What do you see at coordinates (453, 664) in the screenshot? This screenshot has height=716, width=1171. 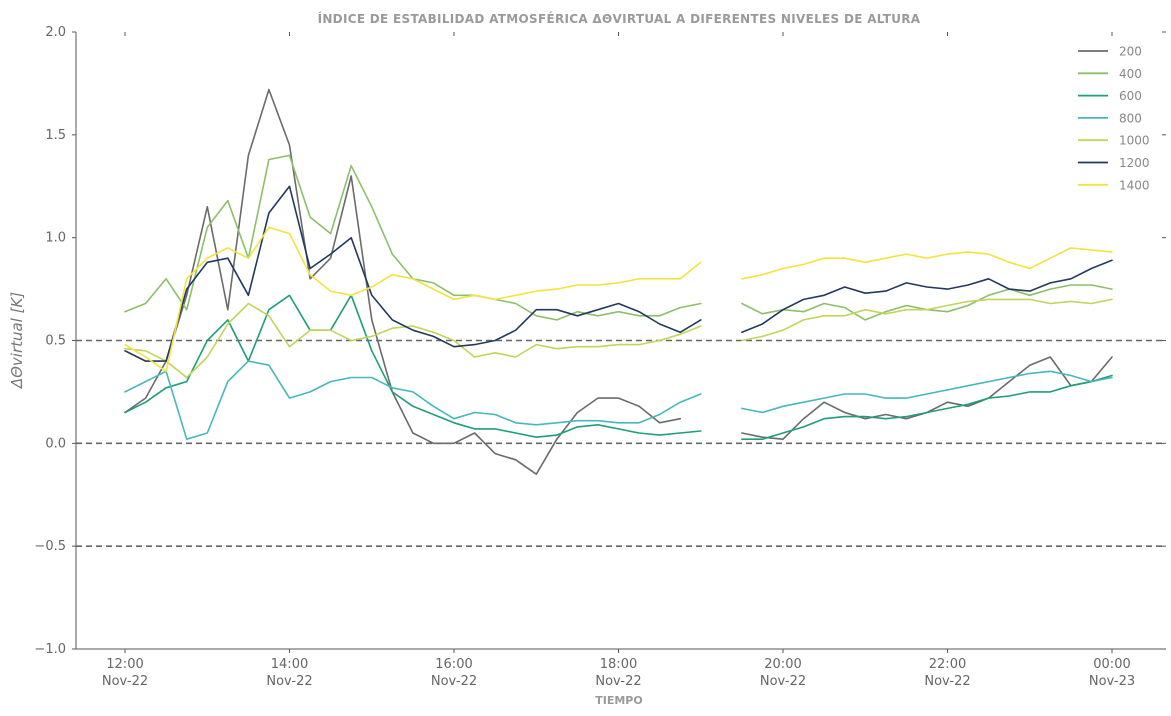 I see `x-tick-label: 16:00` at bounding box center [453, 664].